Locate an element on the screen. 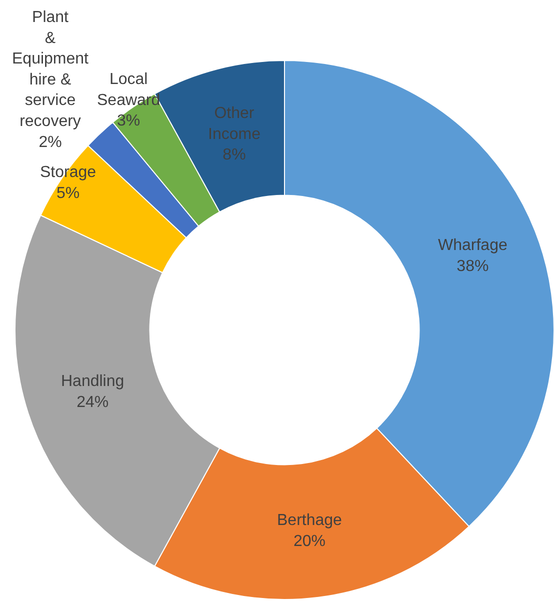  slice-label: Plant & Equipment hire & service recovery is located at coordinates (51, 69).